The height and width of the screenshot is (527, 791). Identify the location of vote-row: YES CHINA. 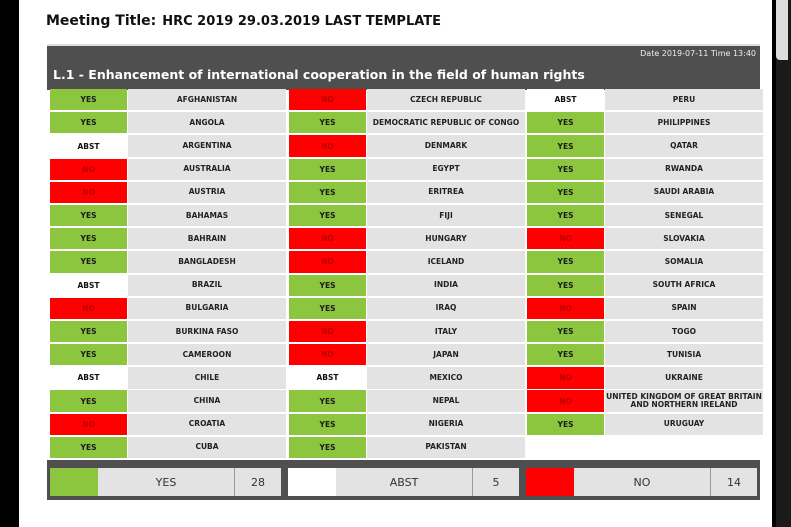
(168, 401).